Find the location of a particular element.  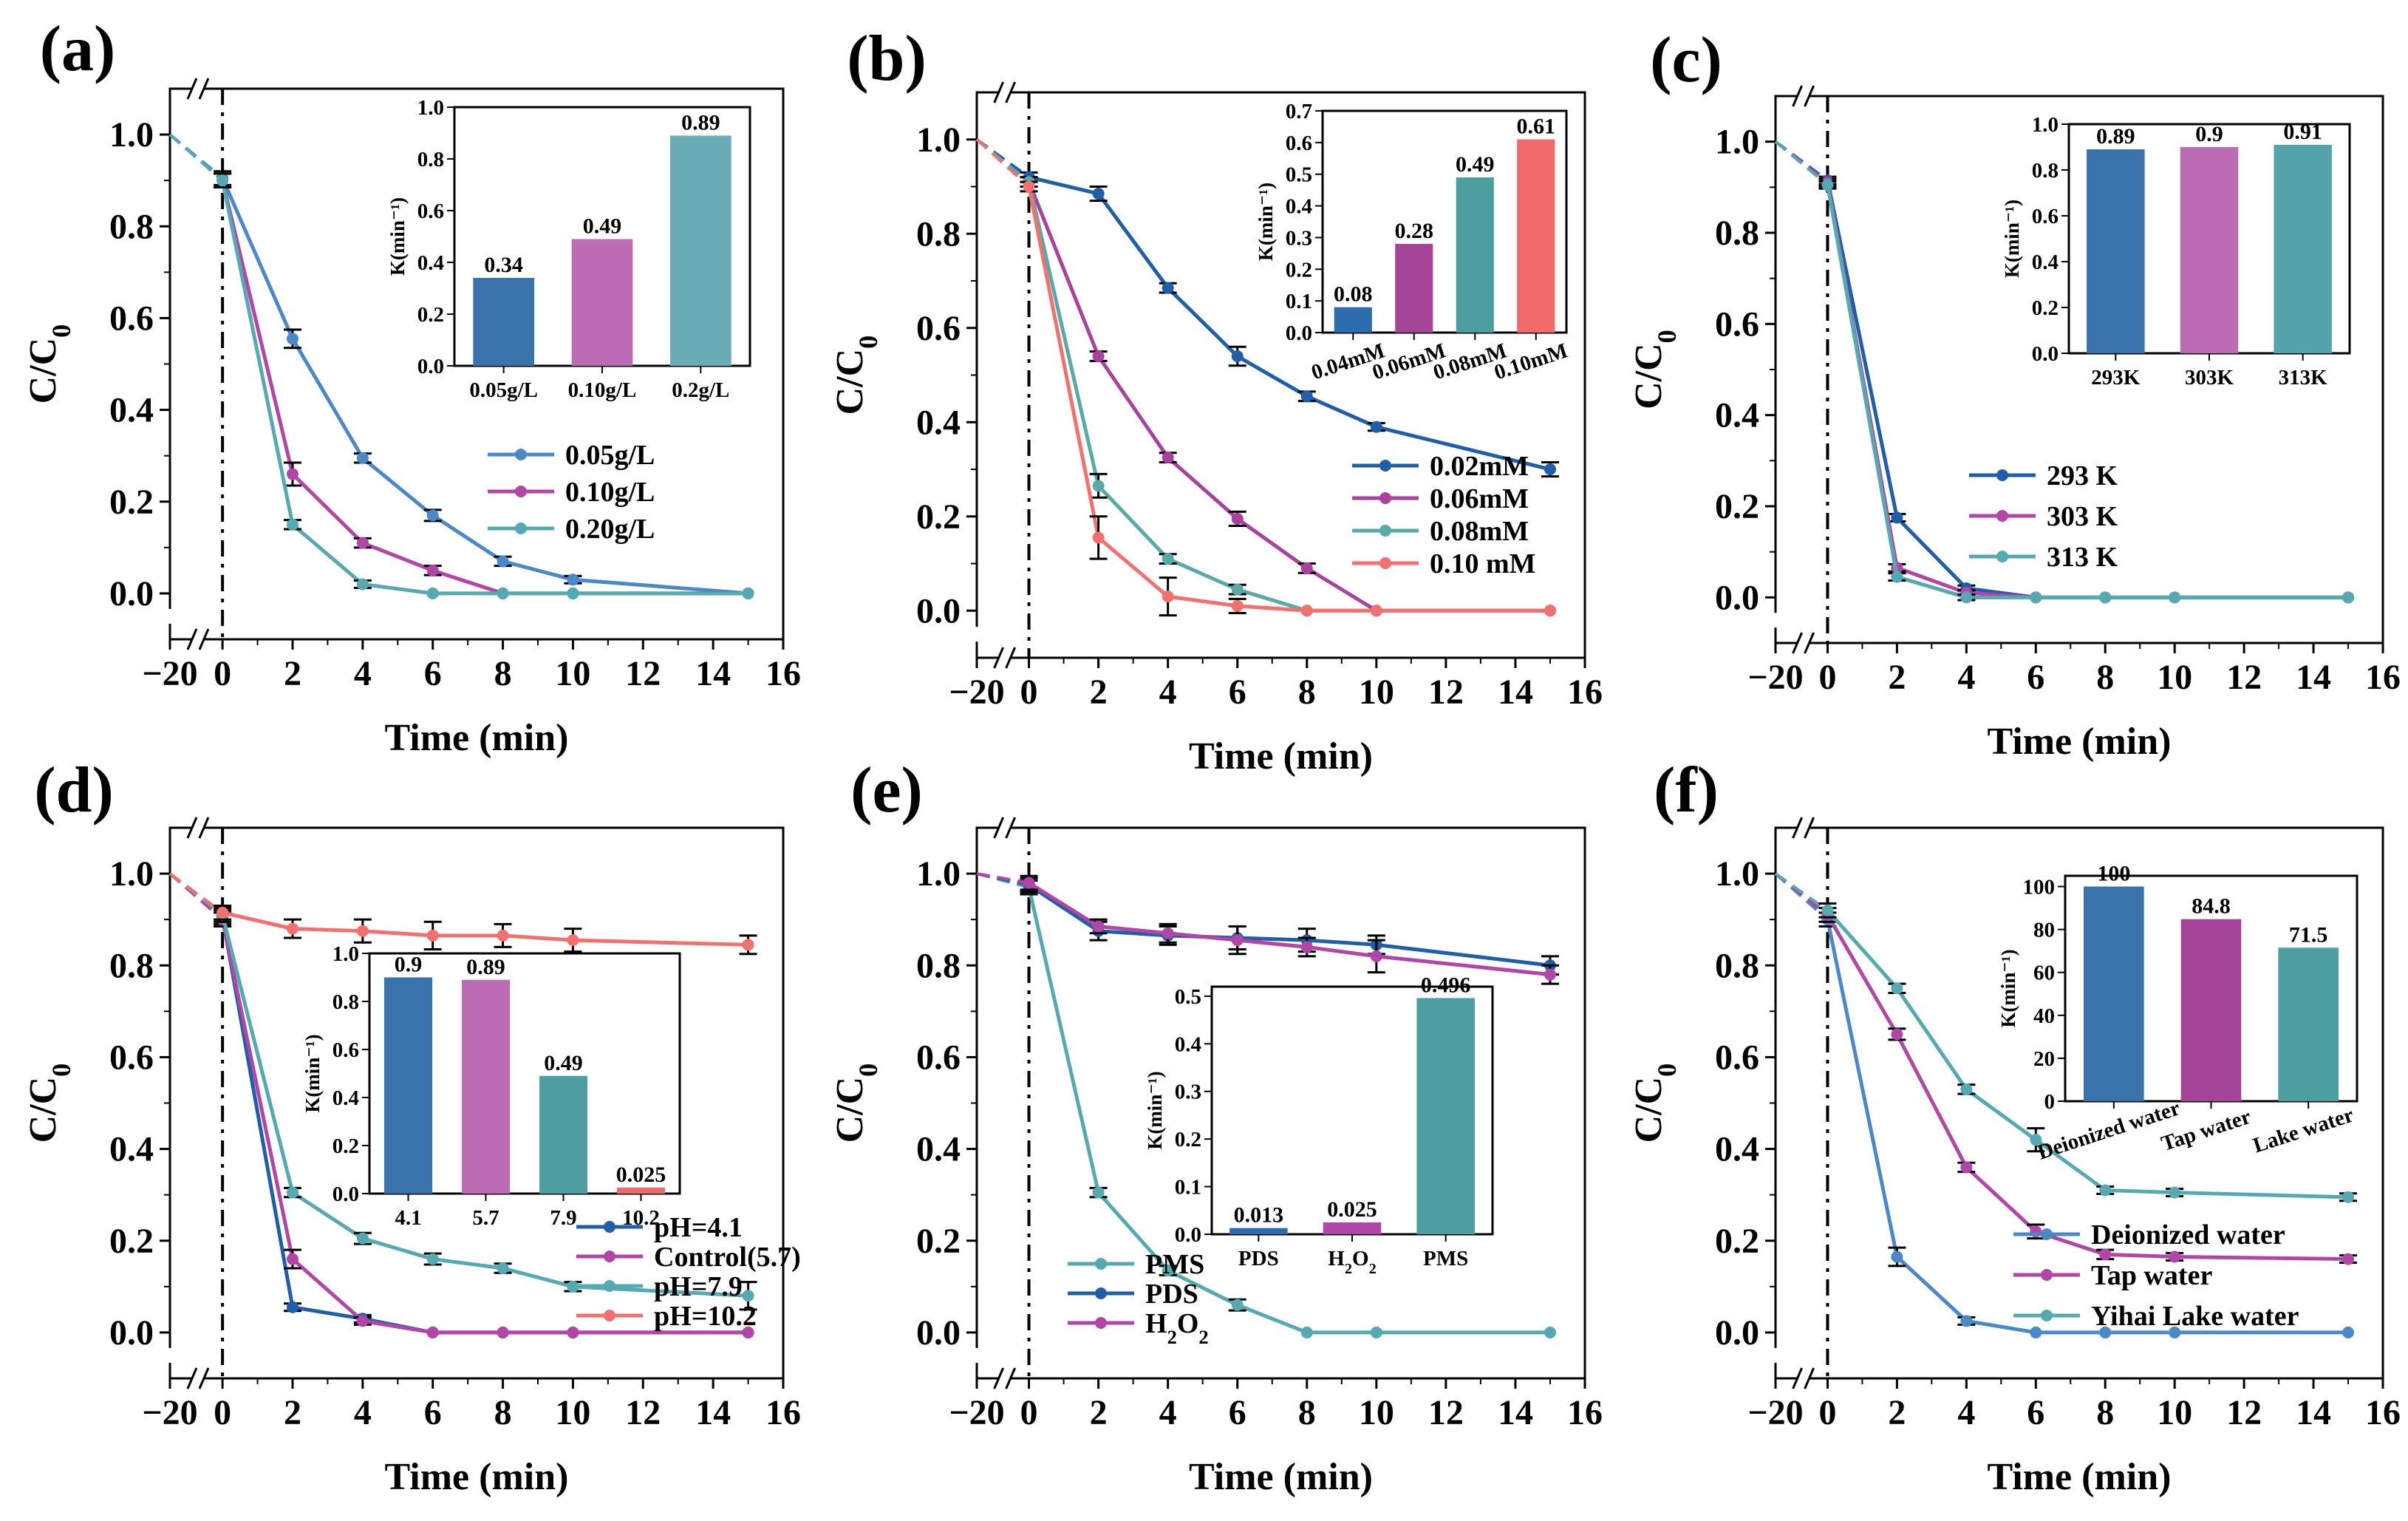

y-tick-label: 0.8 is located at coordinates (1737, 233).